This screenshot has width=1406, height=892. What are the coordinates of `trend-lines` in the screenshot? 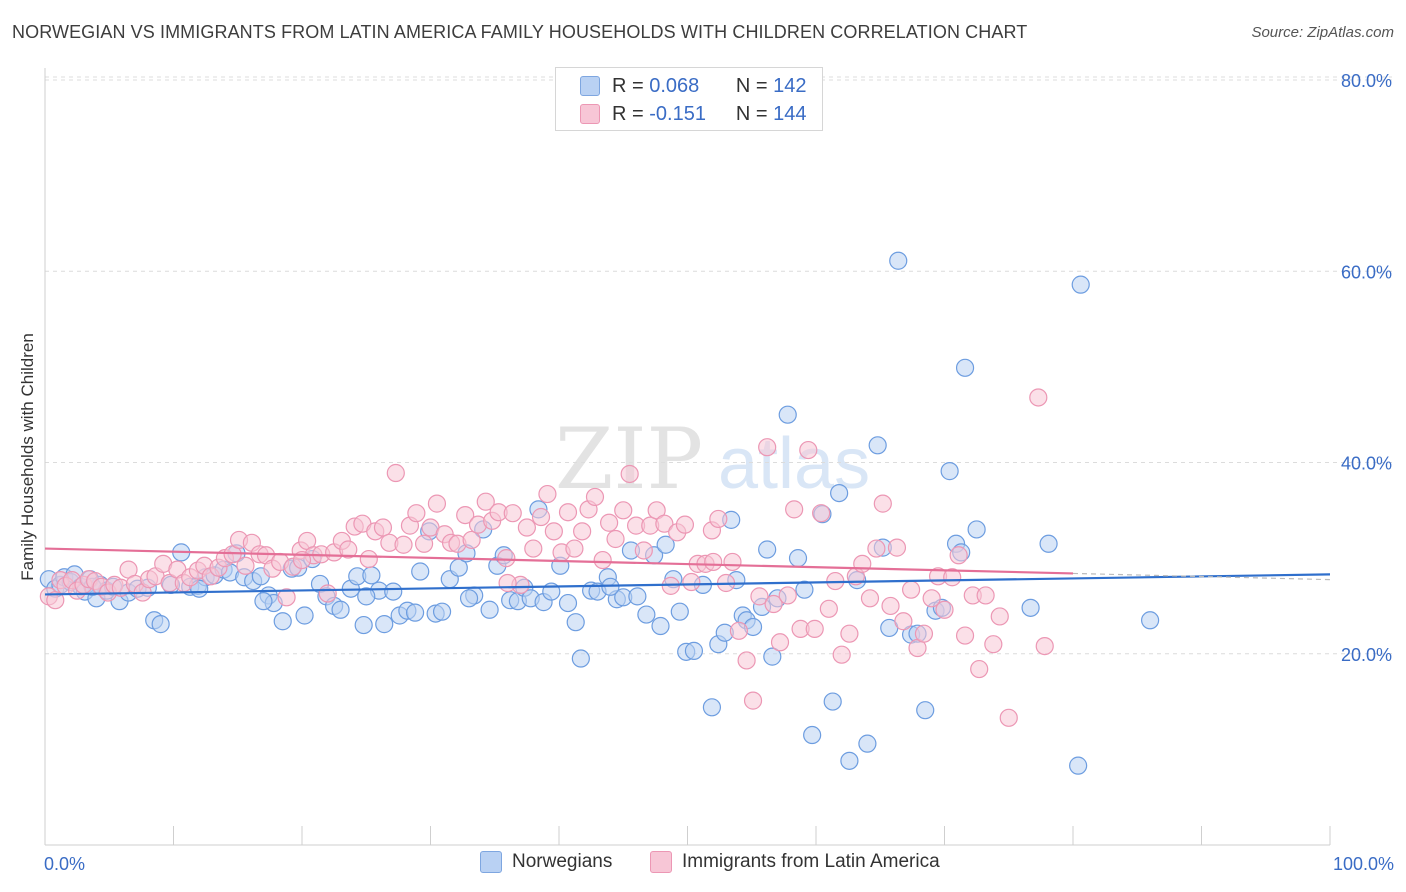 It's located at (687, 571).